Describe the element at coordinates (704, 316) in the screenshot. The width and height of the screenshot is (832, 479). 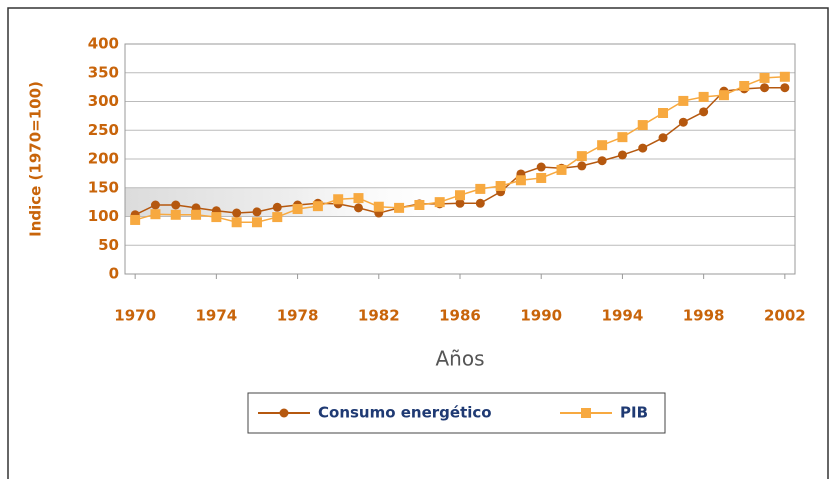
I see `x-tick-label: 1998` at that location.